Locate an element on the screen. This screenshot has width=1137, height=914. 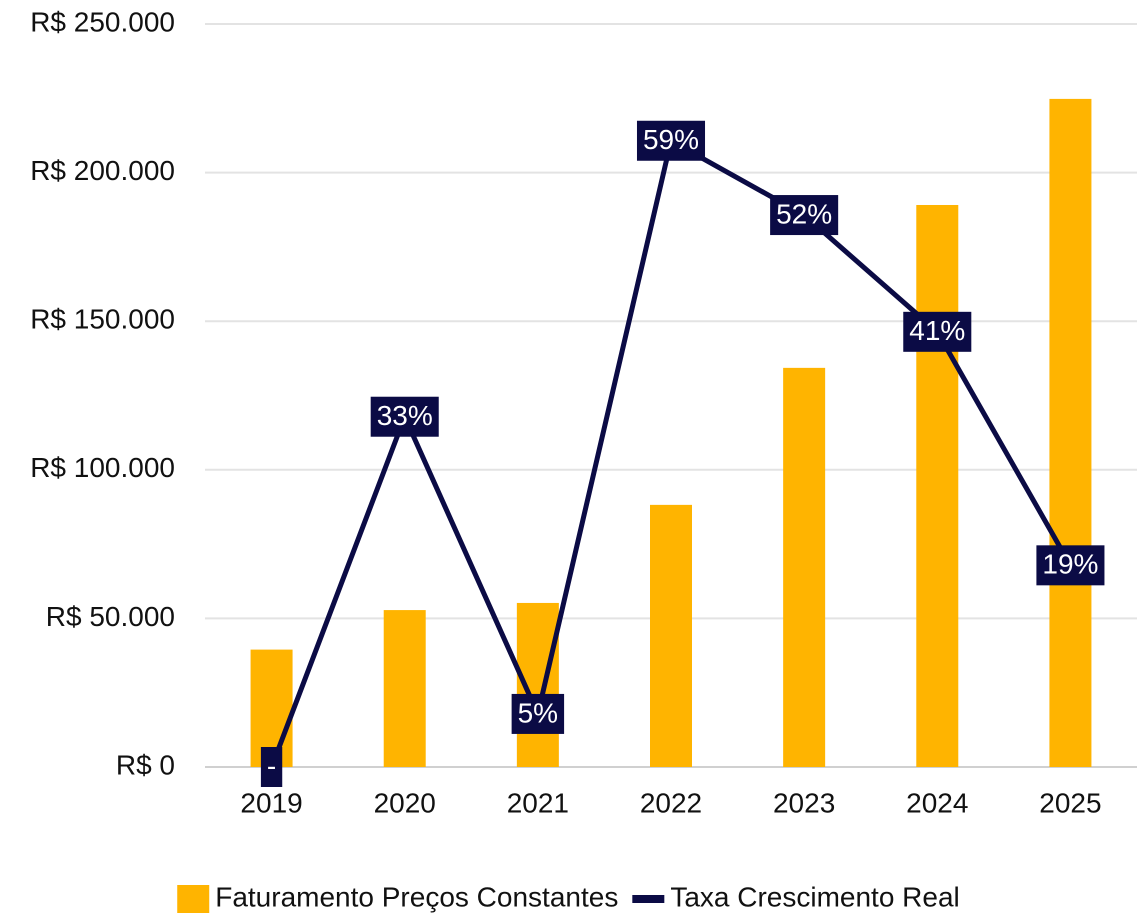
data-label: 41% is located at coordinates (937, 330).